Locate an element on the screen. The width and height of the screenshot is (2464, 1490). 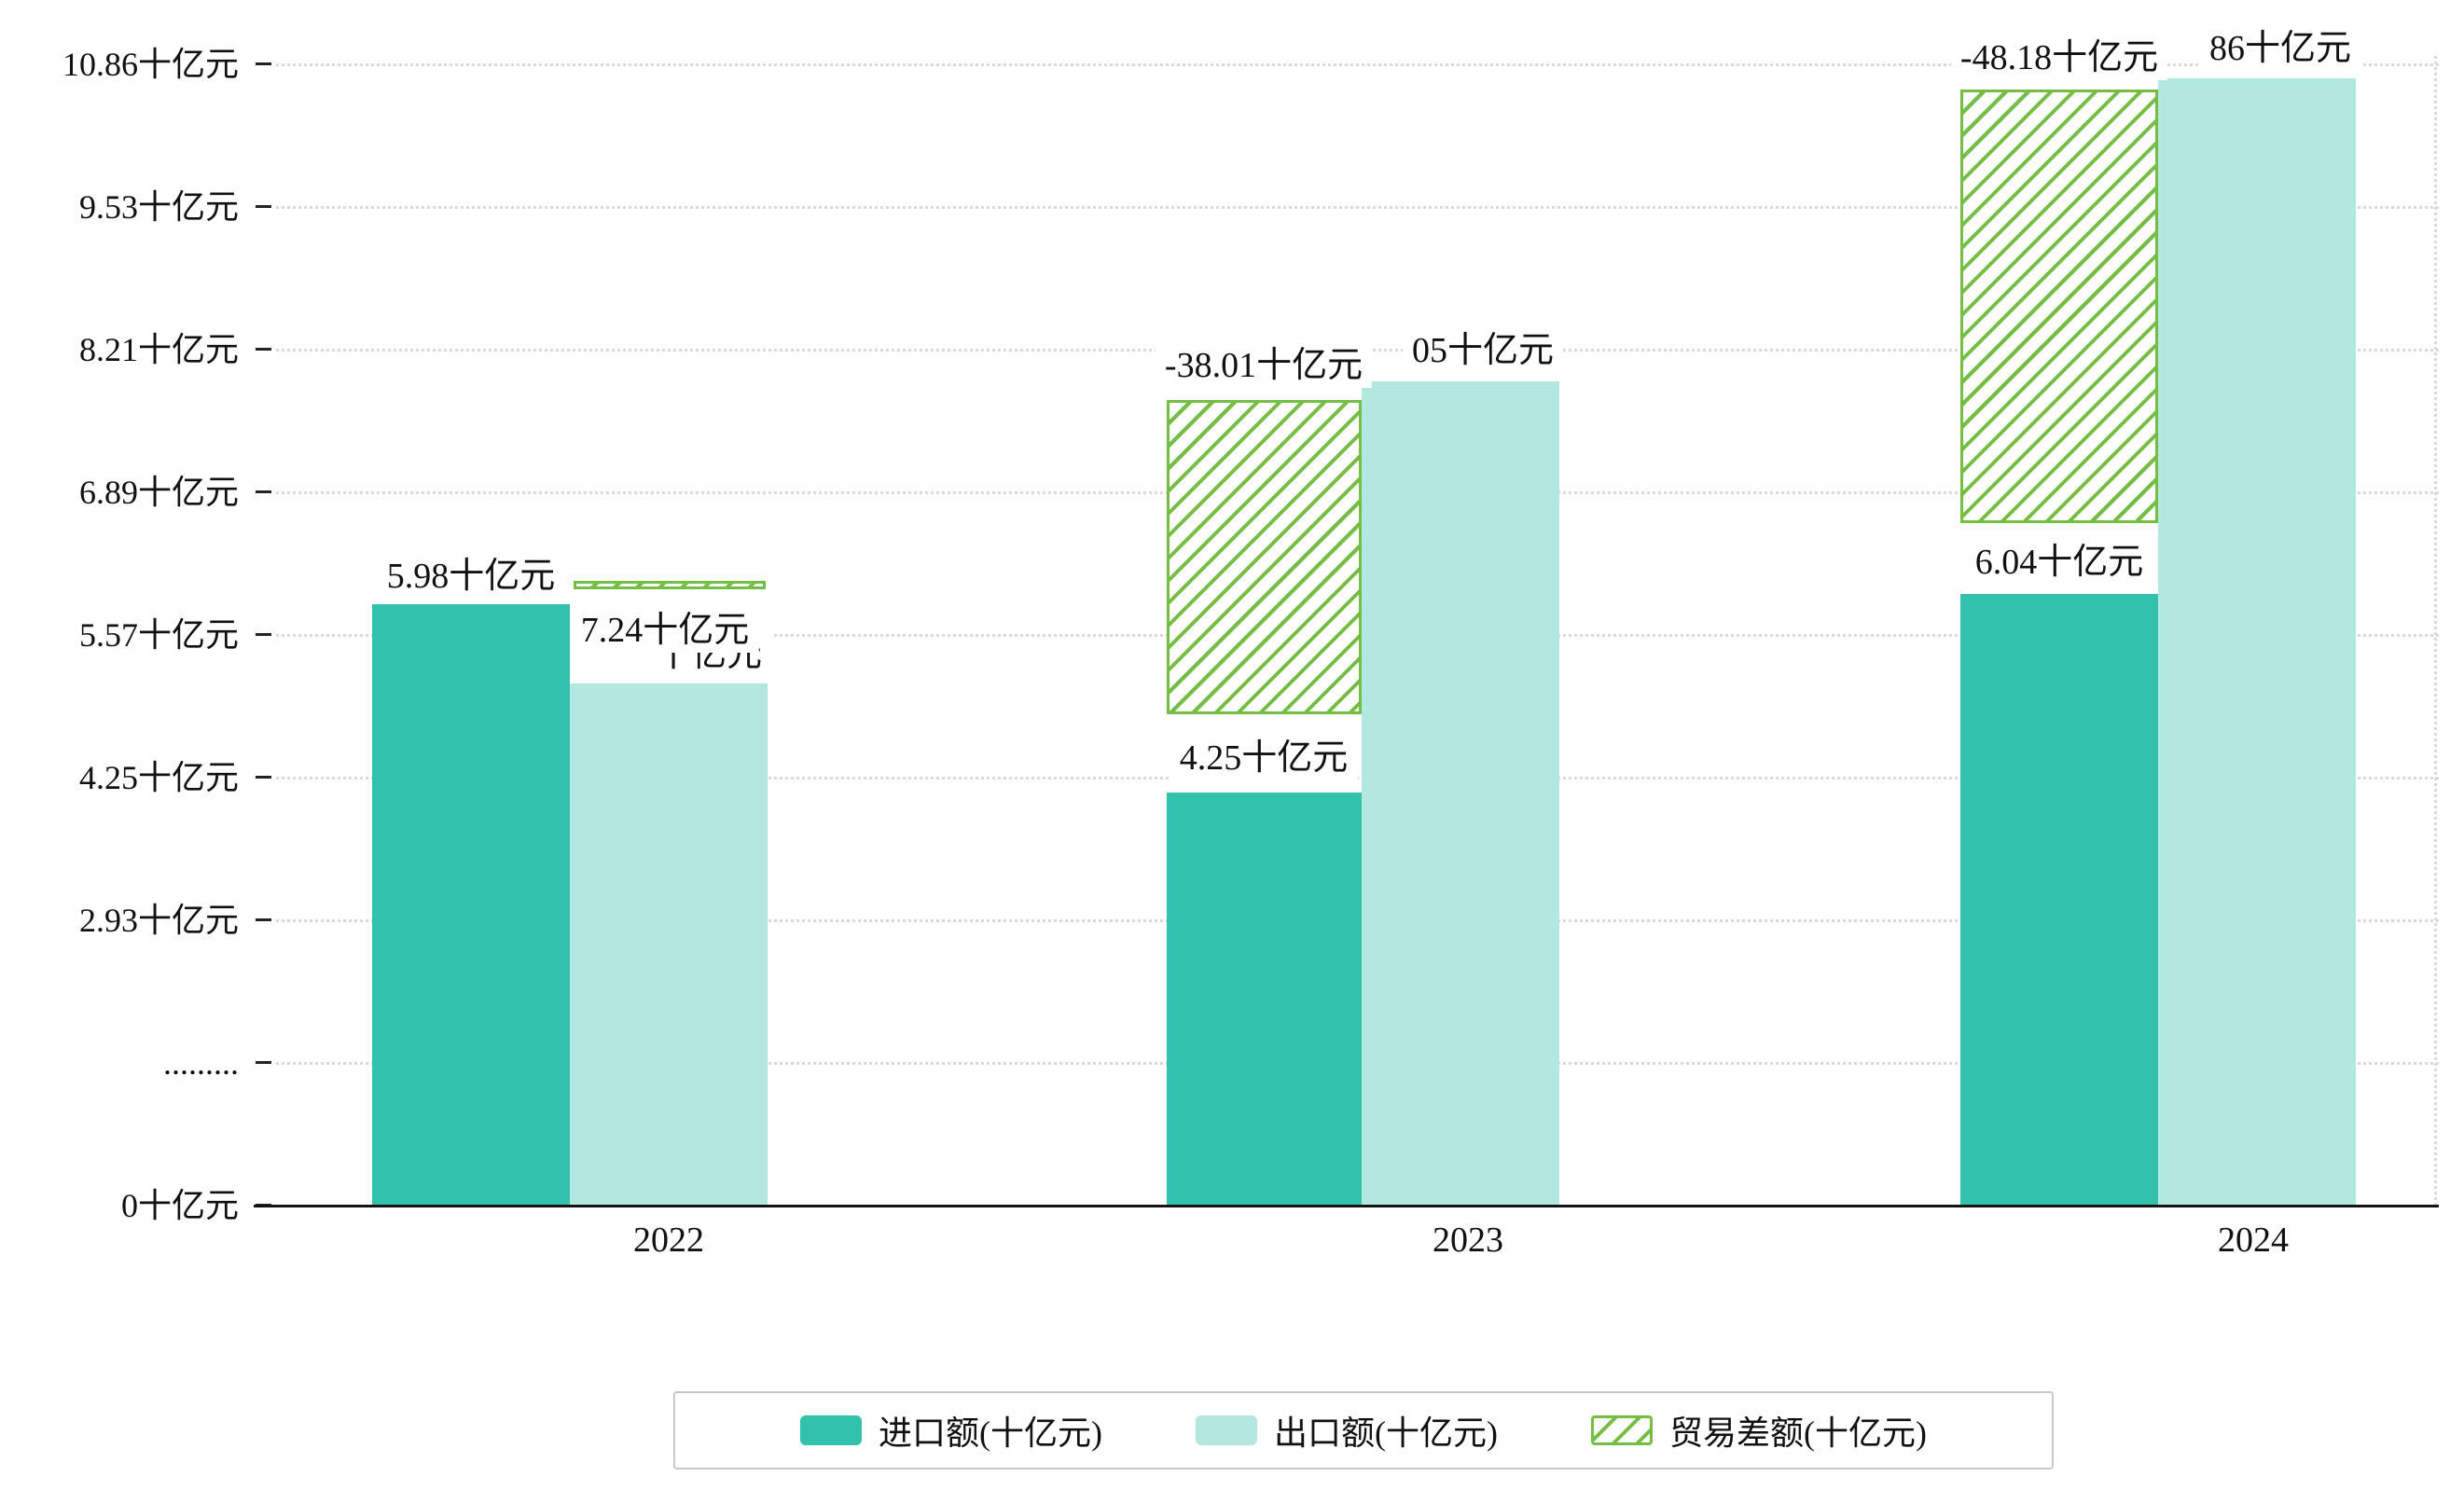
legend: 进口额(十亿元) 出口额(十亿元) 贸易差额(十亿元) is located at coordinates (1363, 1430).